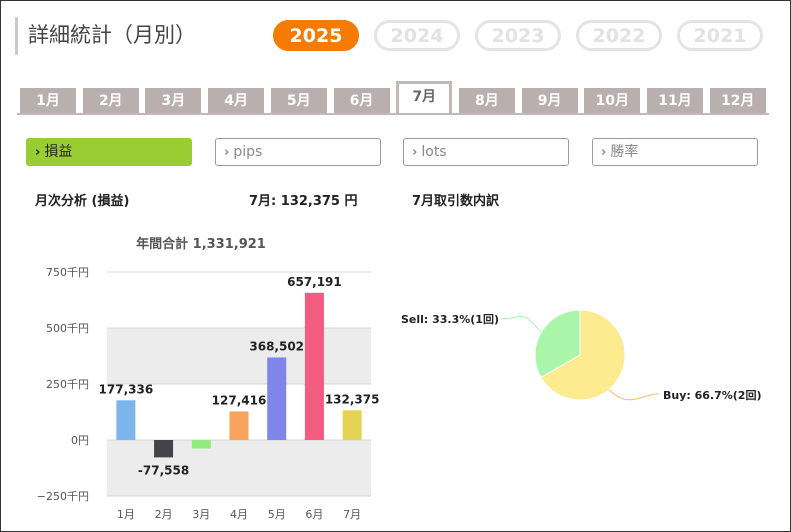  I want to click on tab-month-12: 12月, so click(737, 100).